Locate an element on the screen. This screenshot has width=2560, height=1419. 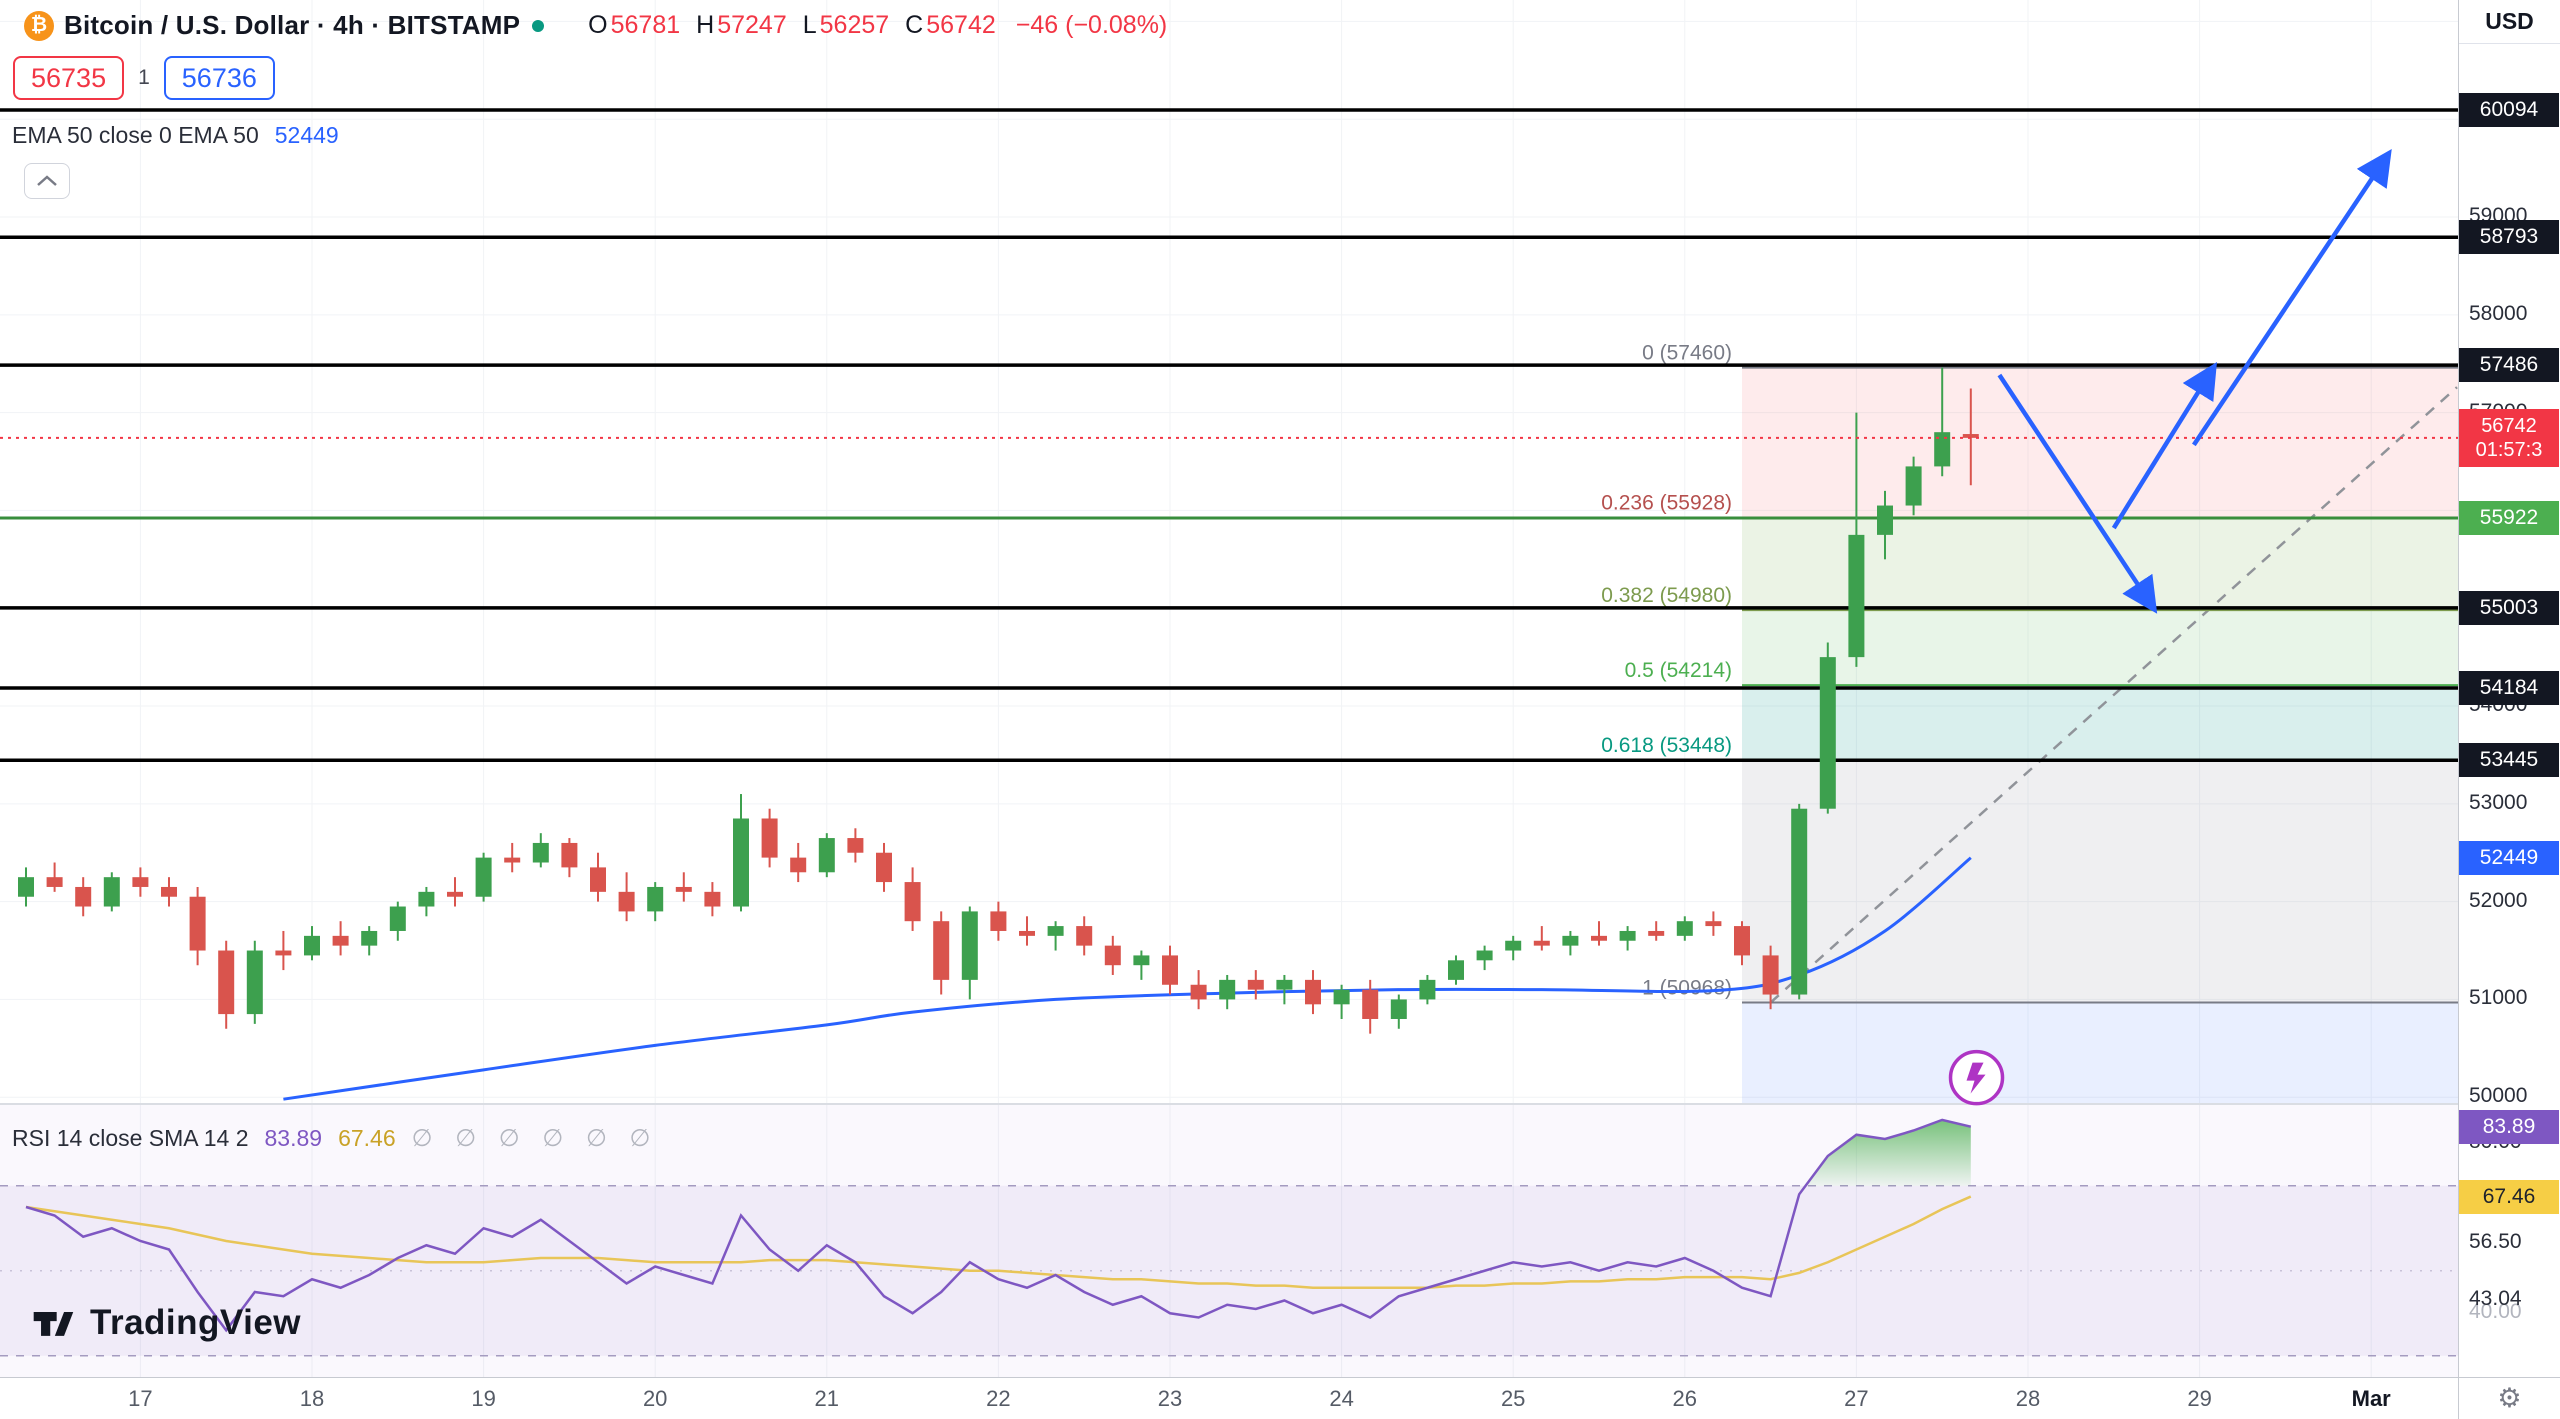
price-badge: 54184 is located at coordinates (2509, 688).